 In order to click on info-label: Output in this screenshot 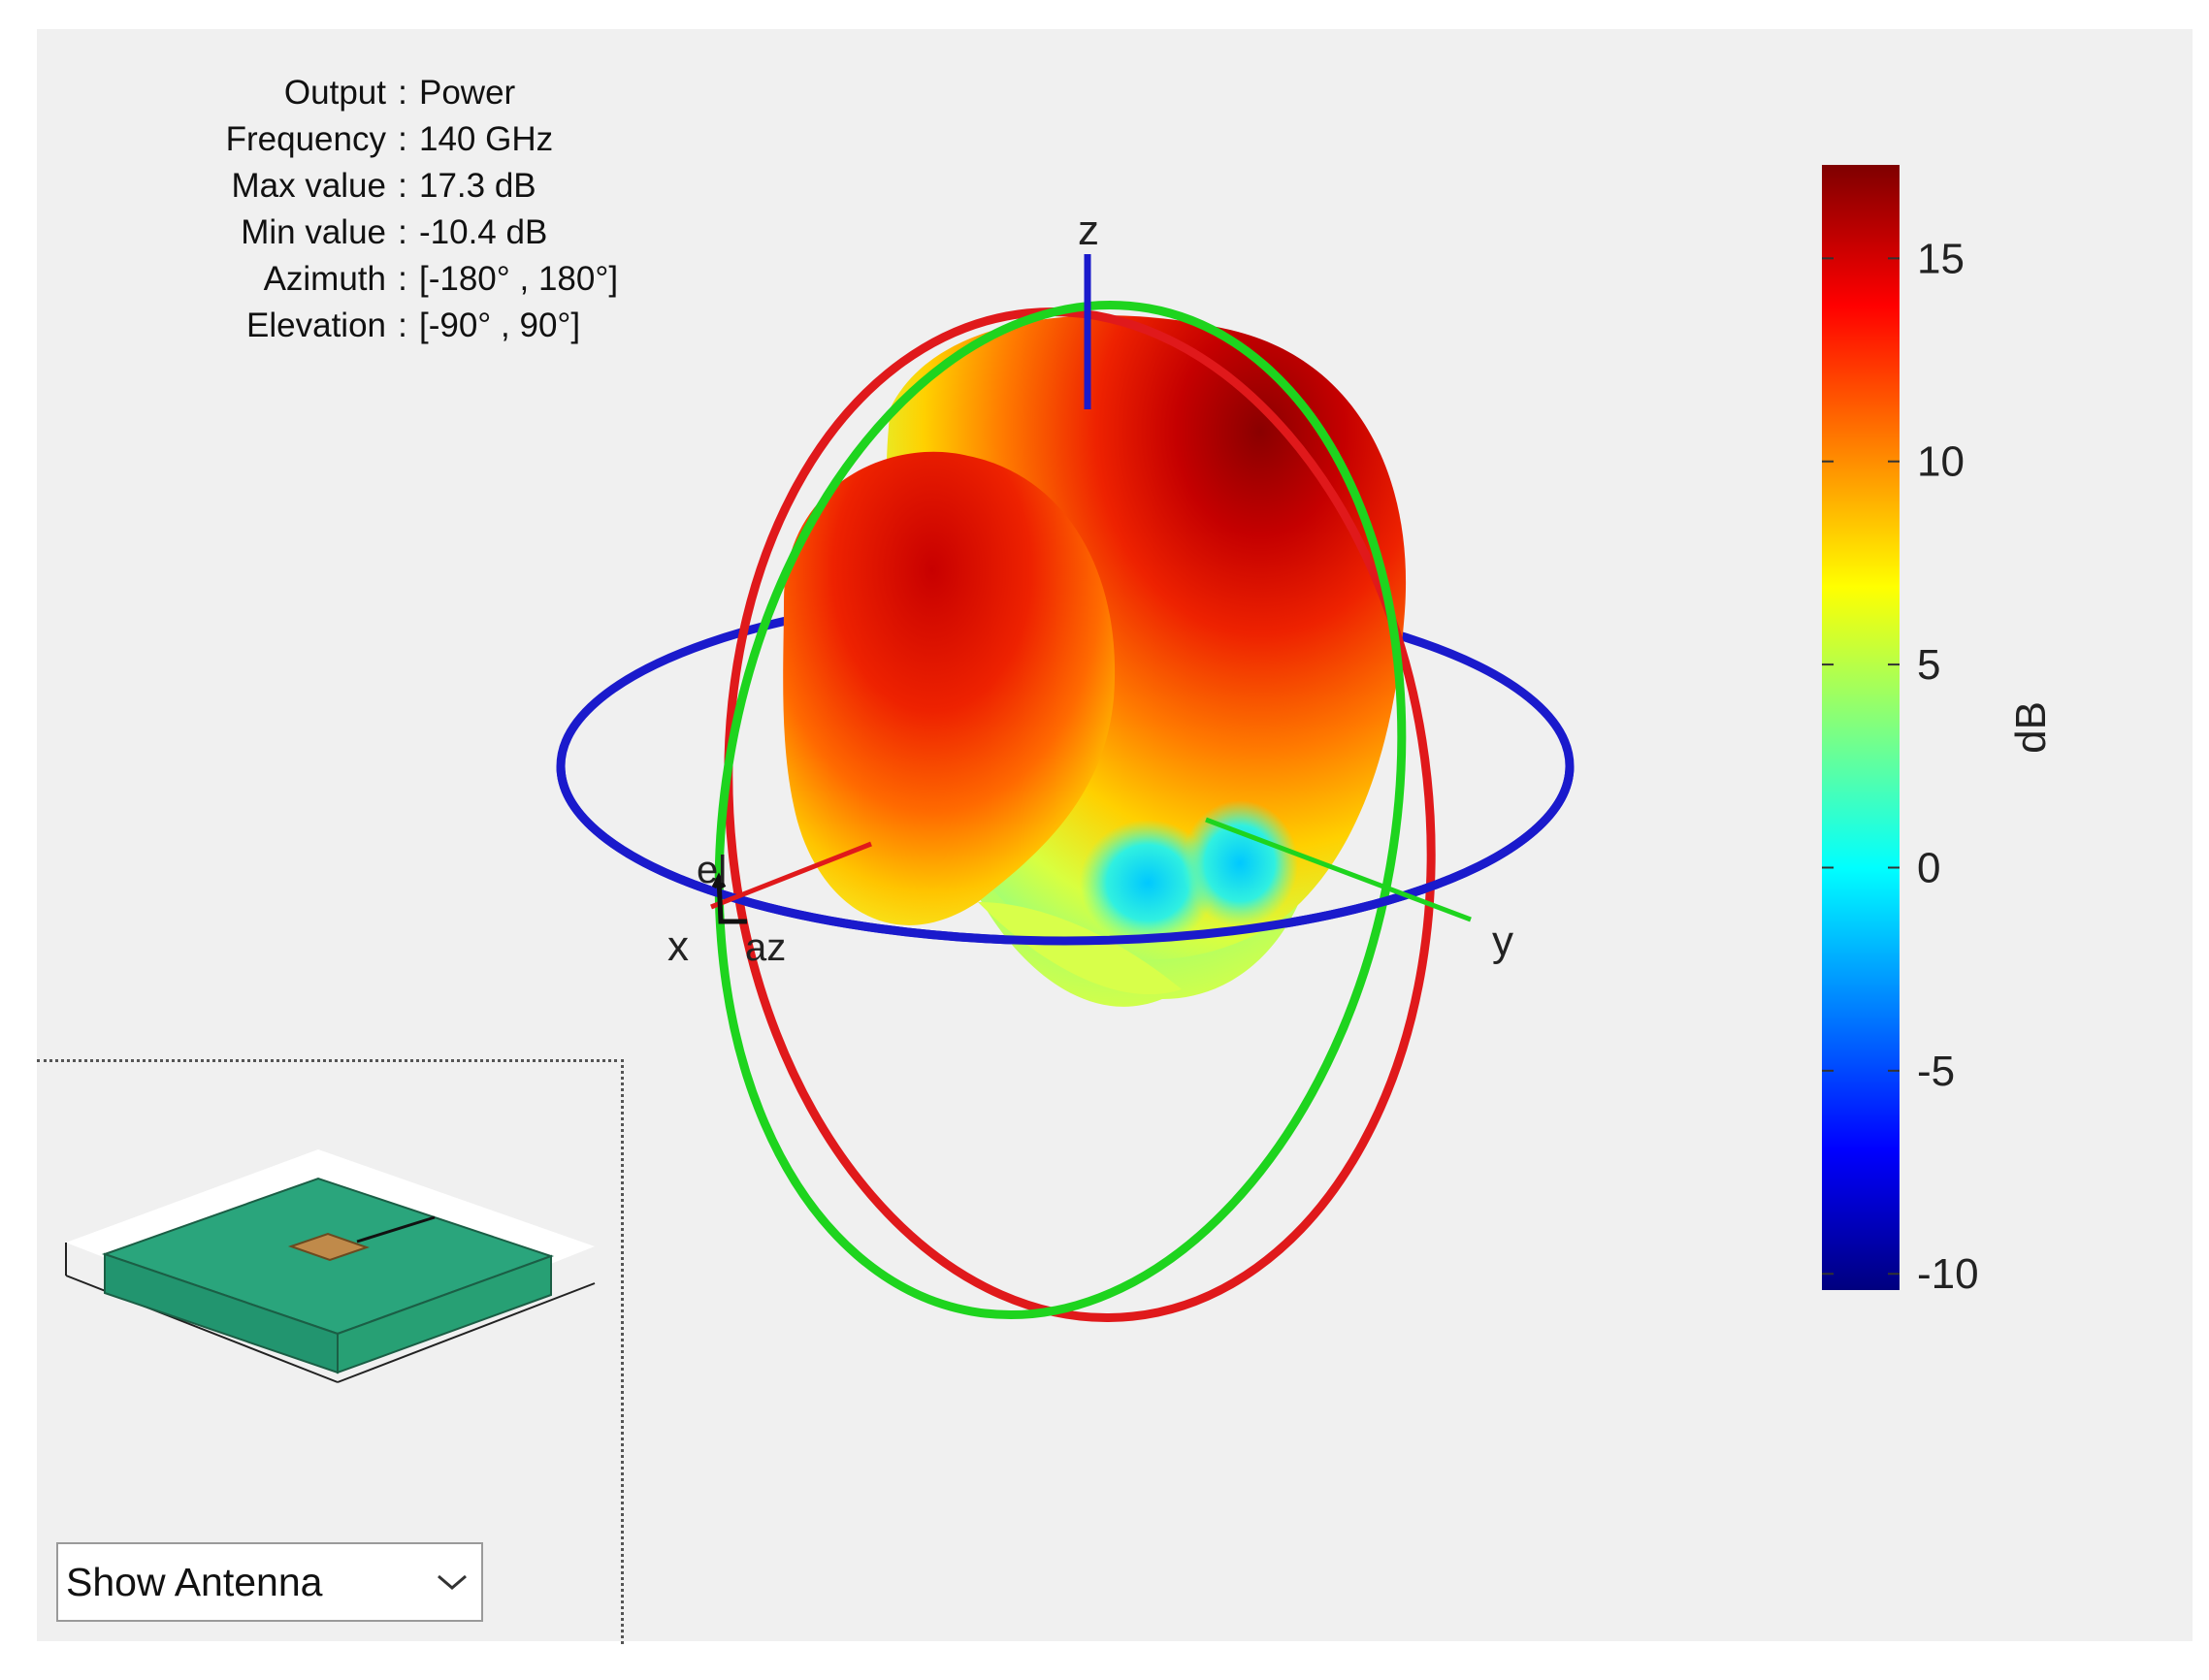, I will do `click(334, 93)`.